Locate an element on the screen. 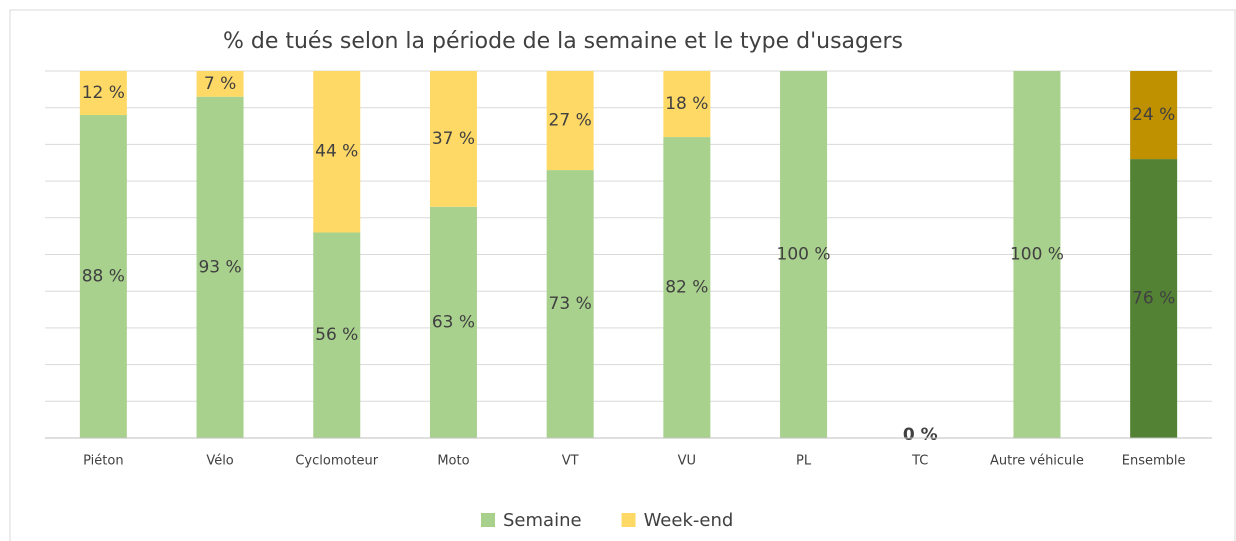  data-label: 0 % is located at coordinates (920, 435).